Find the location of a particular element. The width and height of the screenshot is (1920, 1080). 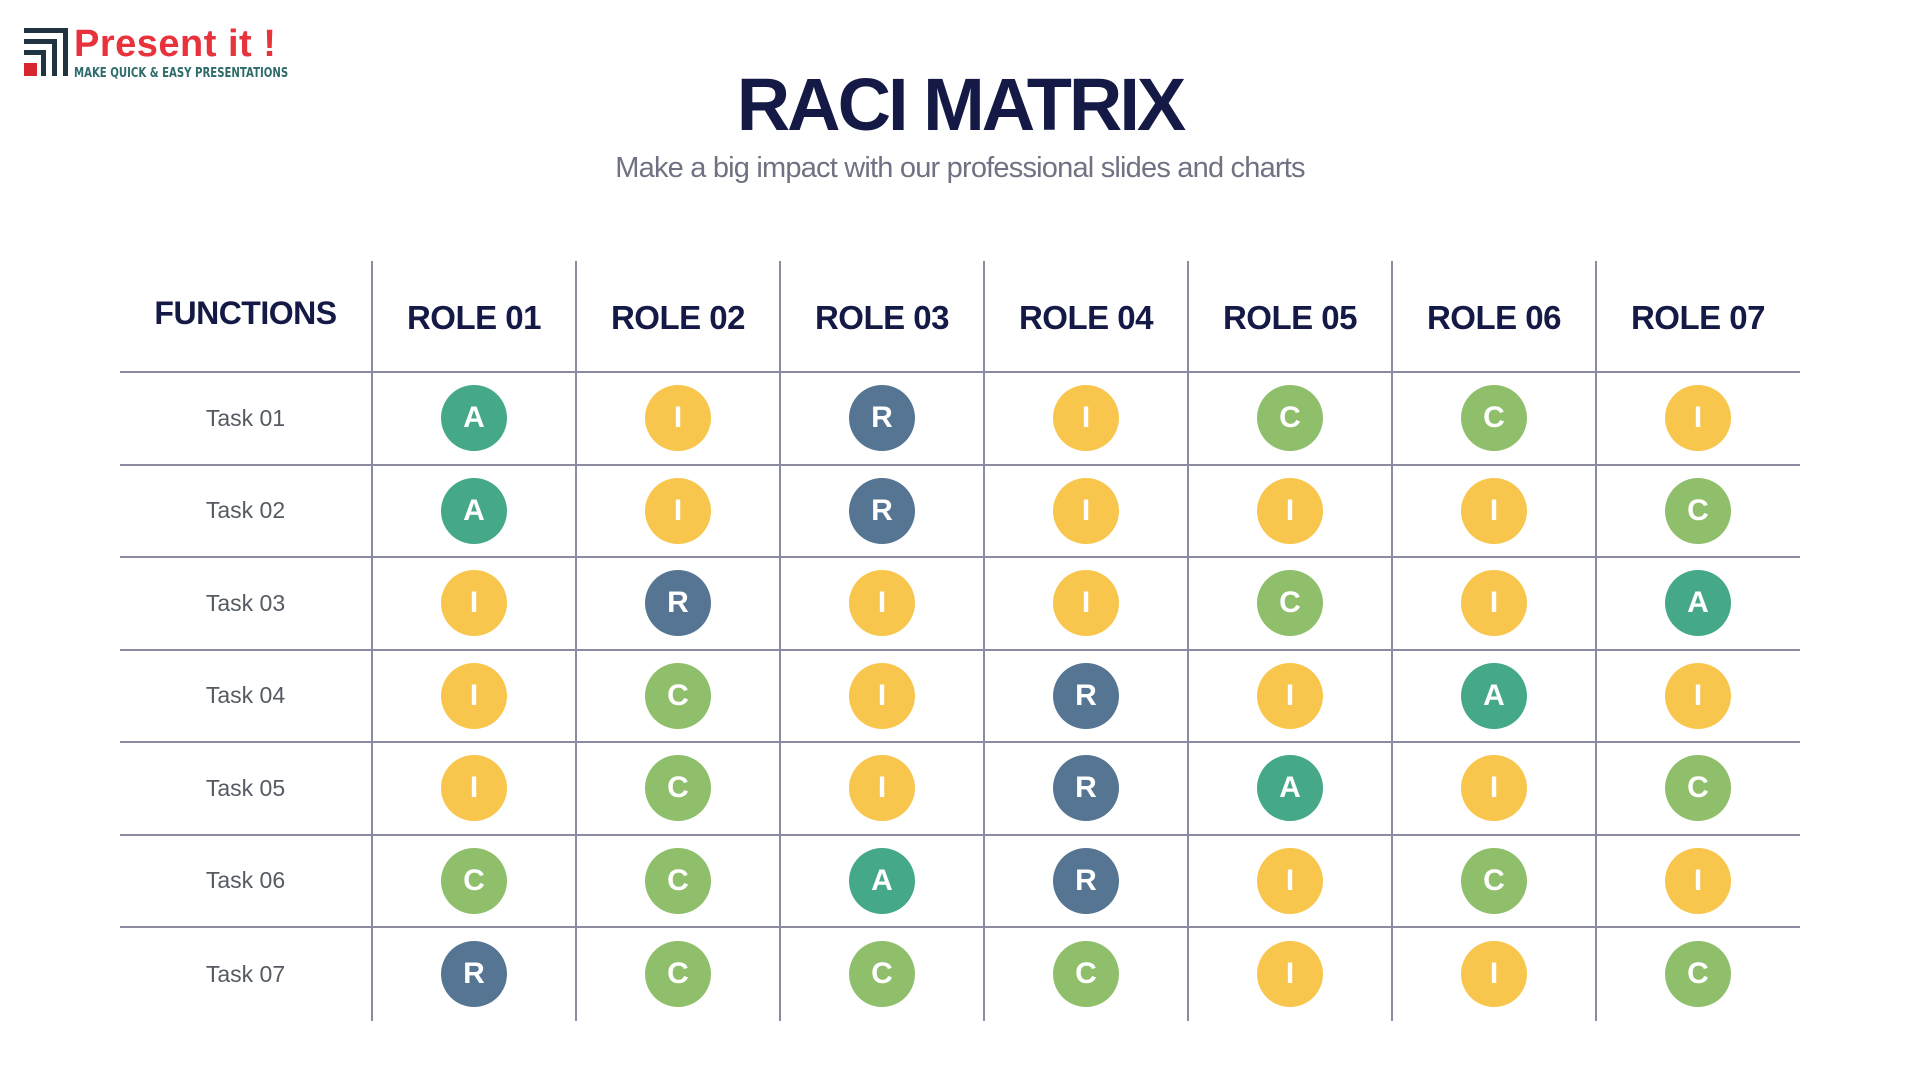

task-label: Task 06 is located at coordinates (245, 880).